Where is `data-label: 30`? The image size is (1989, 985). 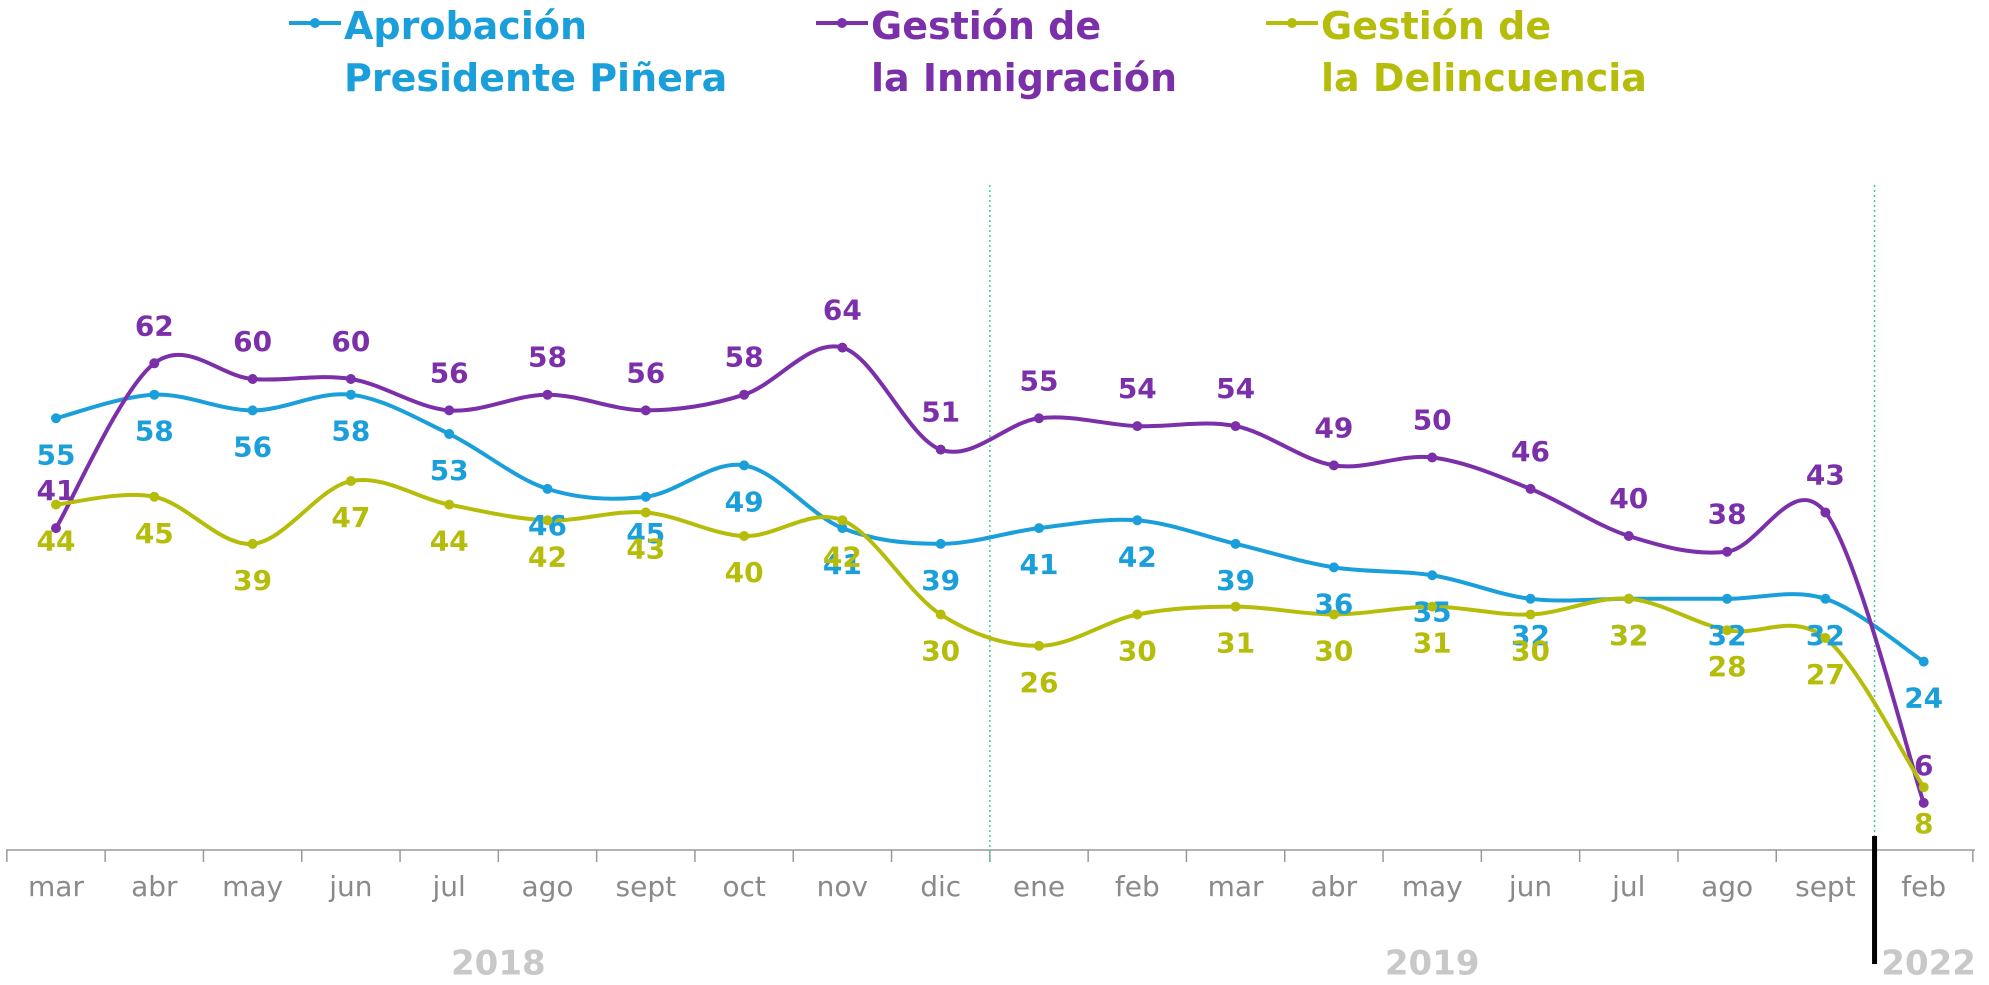 data-label: 30 is located at coordinates (940, 651).